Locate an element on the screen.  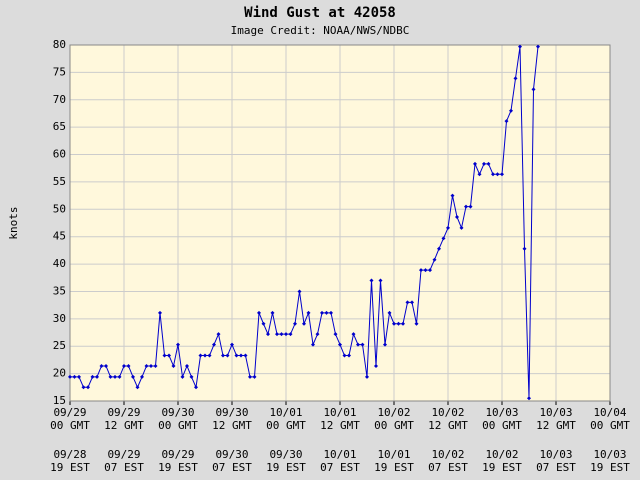
y-tick-label: 50 is located at coordinates (59, 208).